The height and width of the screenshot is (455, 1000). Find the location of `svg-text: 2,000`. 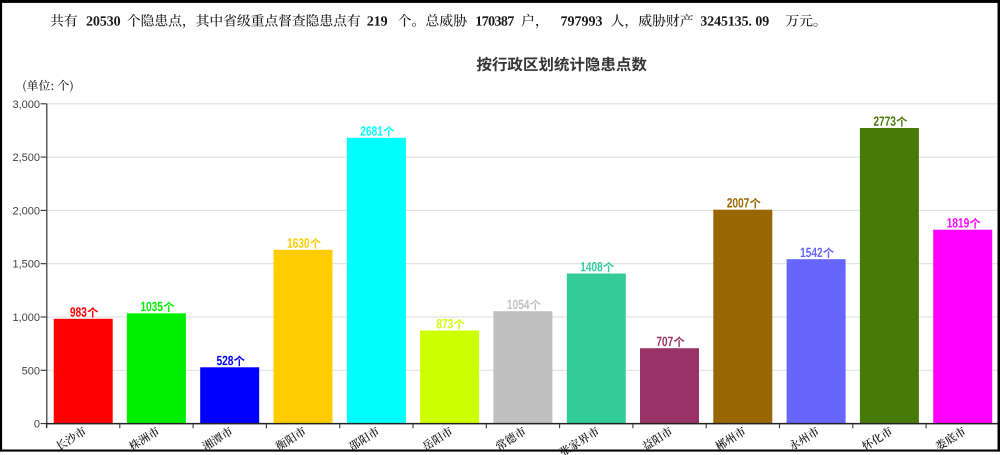

svg-text: 2,000 is located at coordinates (26, 211).